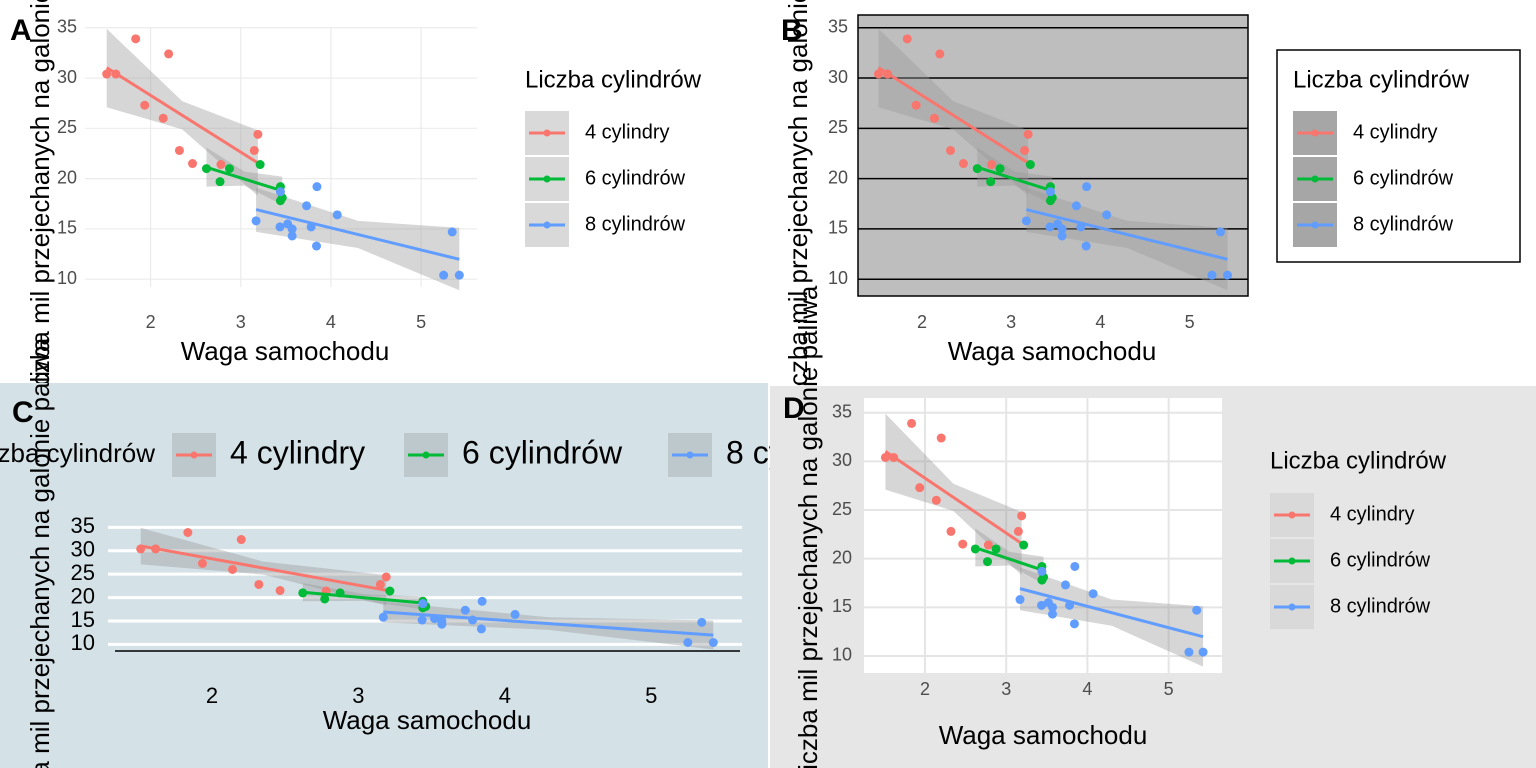  Describe the element at coordinates (792, 30) in the screenshot. I see `panel-tag: B` at that location.